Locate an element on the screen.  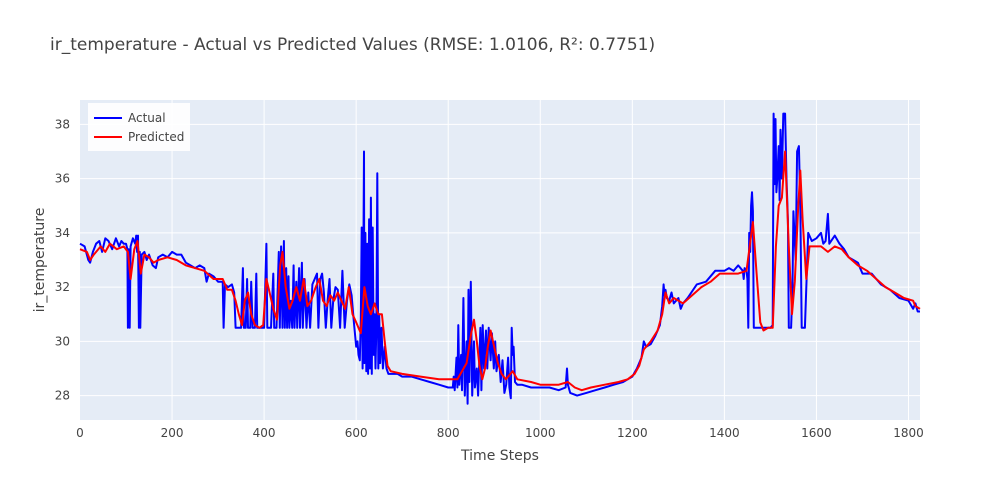
y-tick-label: 36 is located at coordinates (62, 179).